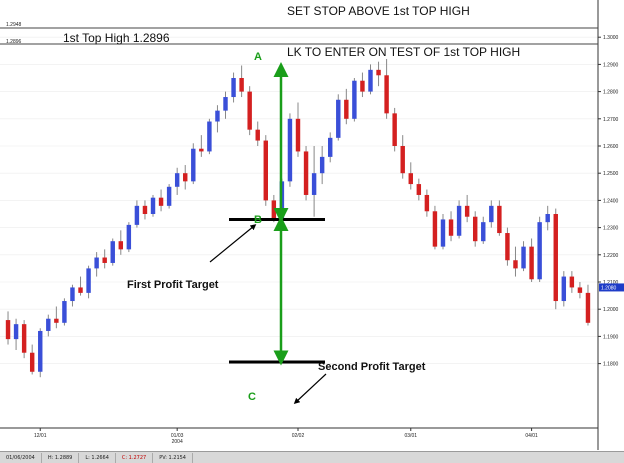  I want to click on y-tick-label: 1.2900, so click(611, 65).